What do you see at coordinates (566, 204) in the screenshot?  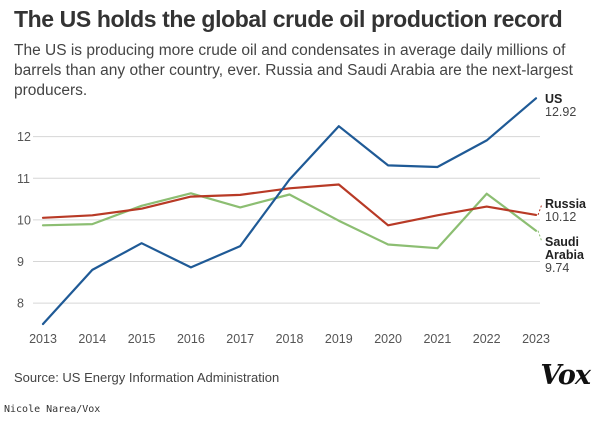 I see `end-label-name-russia: Russia` at bounding box center [566, 204].